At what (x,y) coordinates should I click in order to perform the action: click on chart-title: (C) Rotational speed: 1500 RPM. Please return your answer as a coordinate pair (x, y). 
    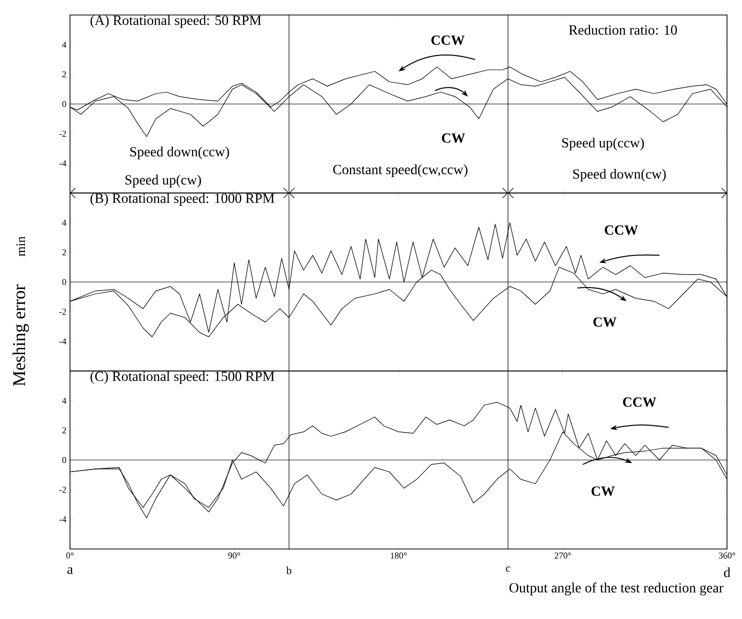
    Looking at the image, I should click on (182, 377).